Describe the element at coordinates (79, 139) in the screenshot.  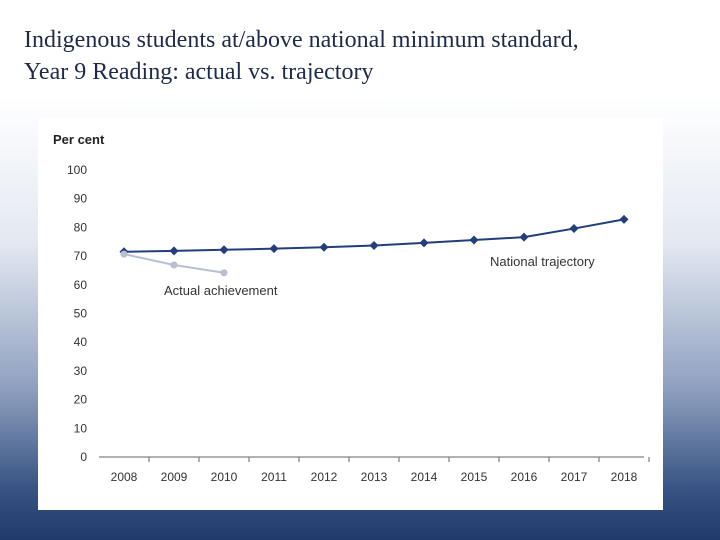
I see `y-axis-title: Per cent` at that location.